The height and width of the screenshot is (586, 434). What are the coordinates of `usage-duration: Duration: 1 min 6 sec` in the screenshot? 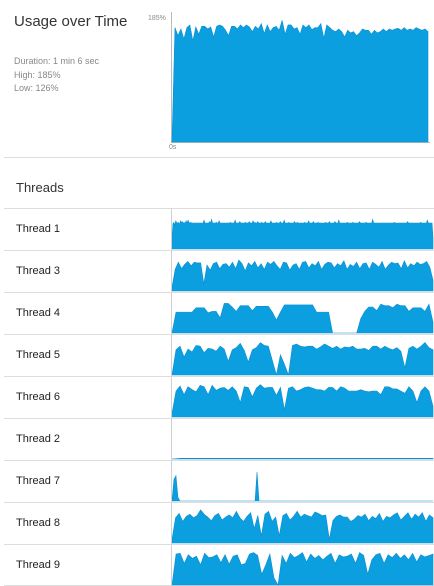 It's located at (57, 61).